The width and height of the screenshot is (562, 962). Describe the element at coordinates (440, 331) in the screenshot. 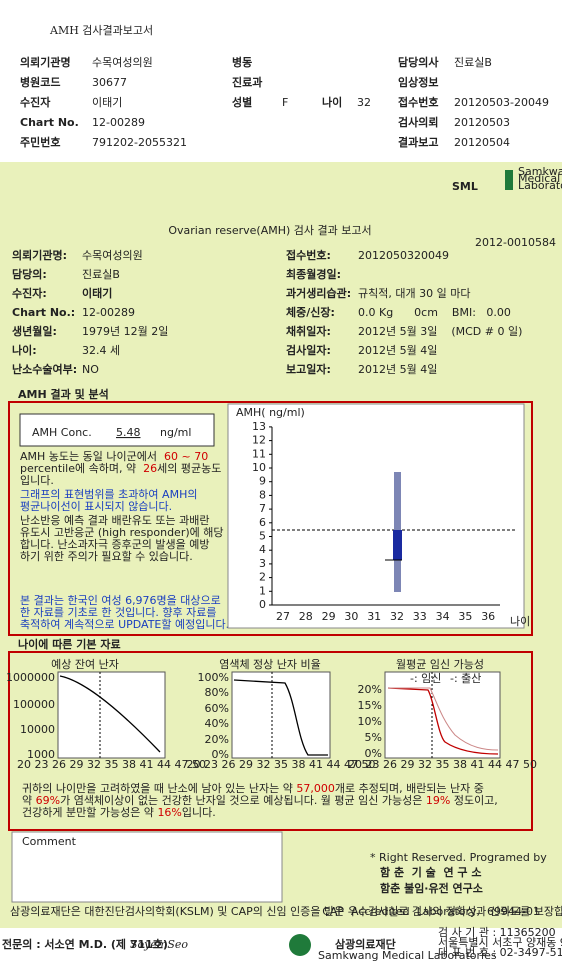

I see `field-value: 2012년 5월 3일 (MCD # 0 일)` at that location.